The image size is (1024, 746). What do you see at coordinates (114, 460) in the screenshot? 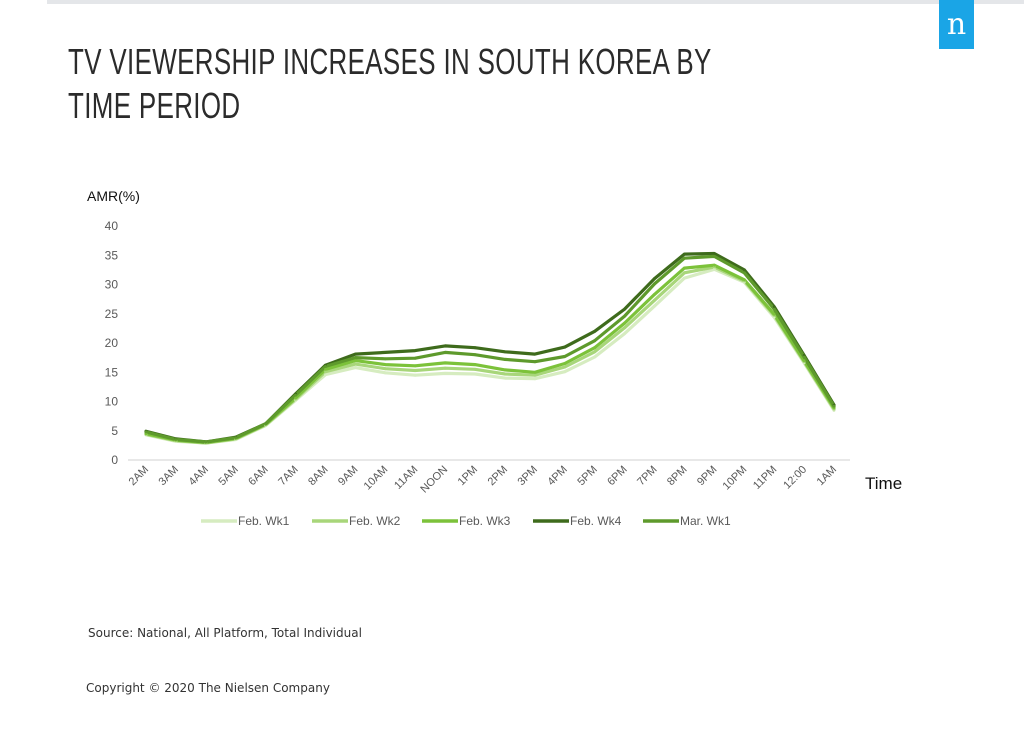
I see `y-tick-label: 0` at bounding box center [114, 460].